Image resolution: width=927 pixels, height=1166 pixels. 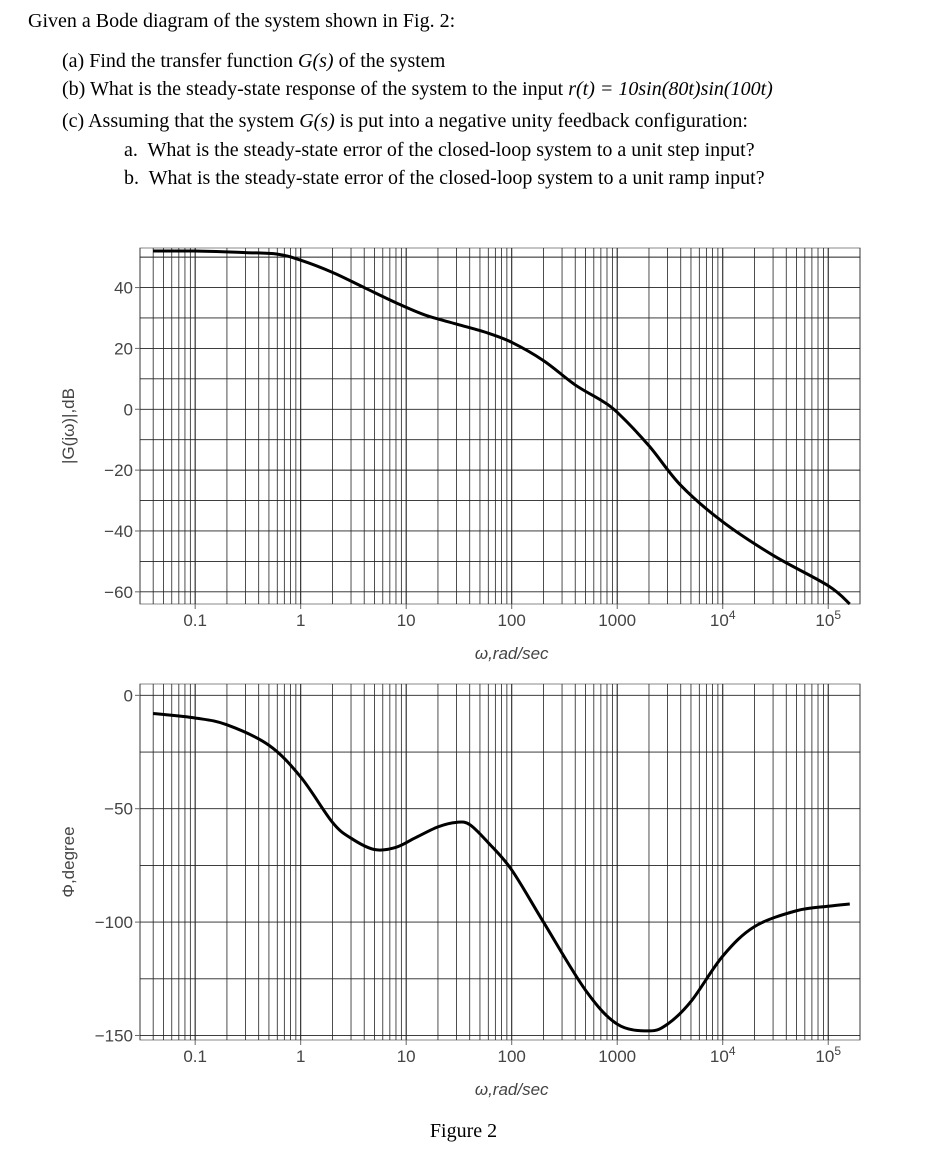 What do you see at coordinates (617, 620) in the screenshot?
I see `magnitude-xtick-label: 1000` at bounding box center [617, 620].